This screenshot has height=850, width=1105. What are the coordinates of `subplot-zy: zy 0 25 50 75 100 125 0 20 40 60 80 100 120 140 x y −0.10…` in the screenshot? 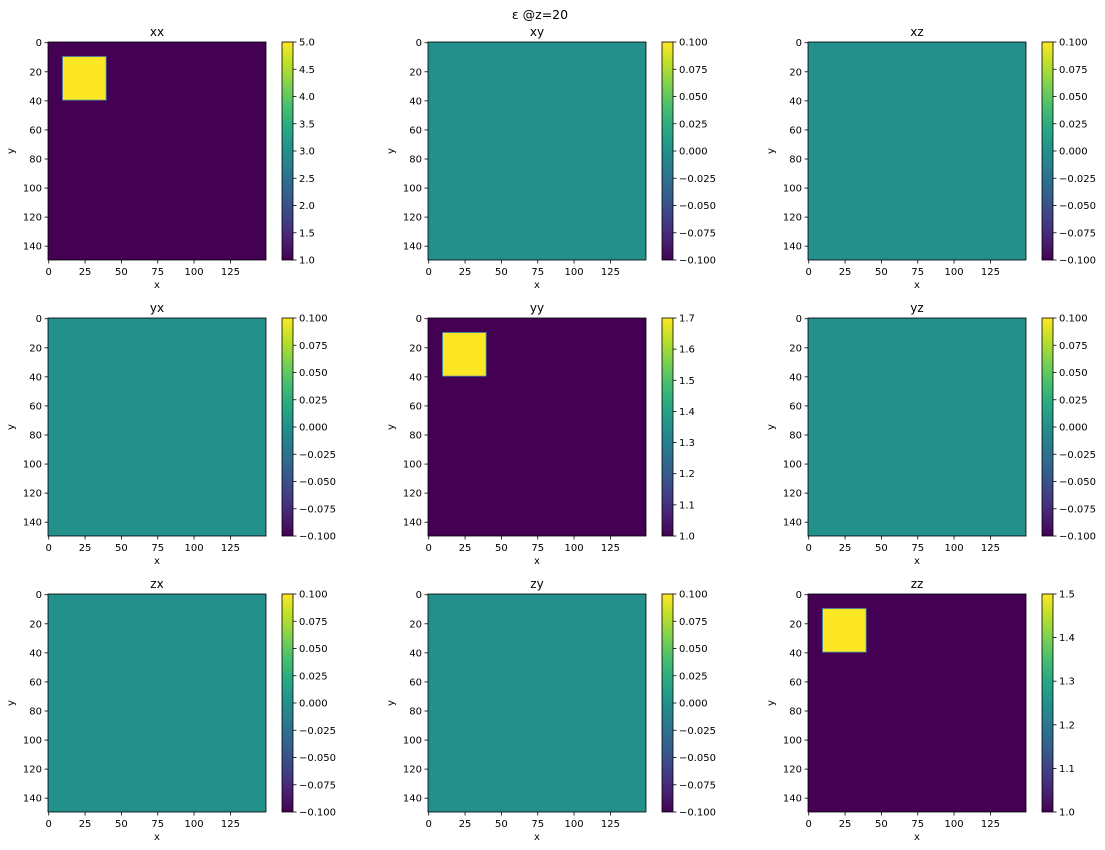 It's located at (551, 710).